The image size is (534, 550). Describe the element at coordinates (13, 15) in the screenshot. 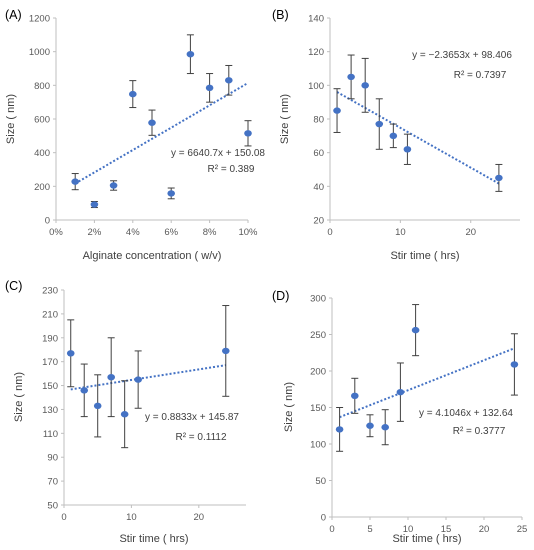

I see `panel-label: (A)` at that location.